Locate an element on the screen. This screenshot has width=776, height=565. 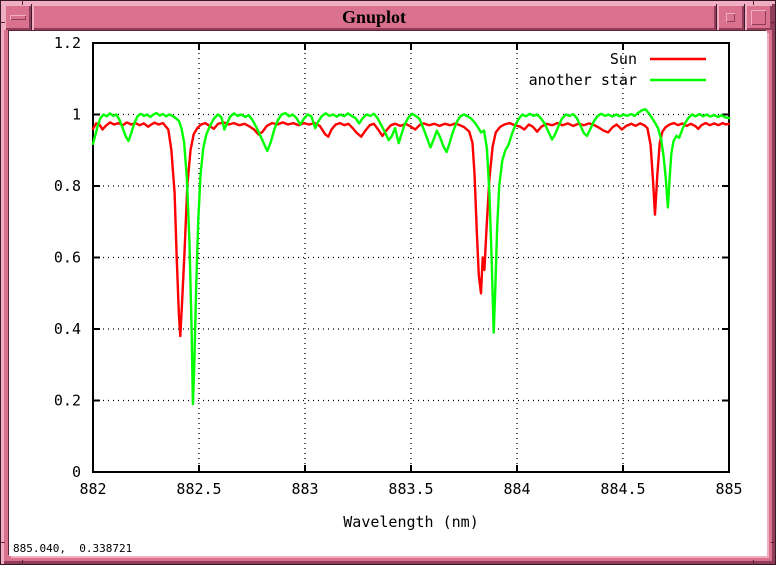
maximize-button is located at coordinates (758, 17).